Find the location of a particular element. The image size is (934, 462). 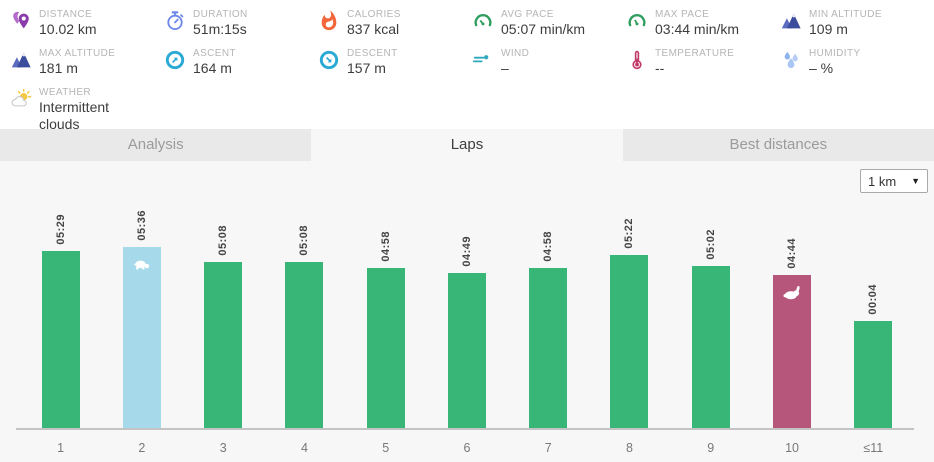

stat-label: WIND is located at coordinates (515, 53).